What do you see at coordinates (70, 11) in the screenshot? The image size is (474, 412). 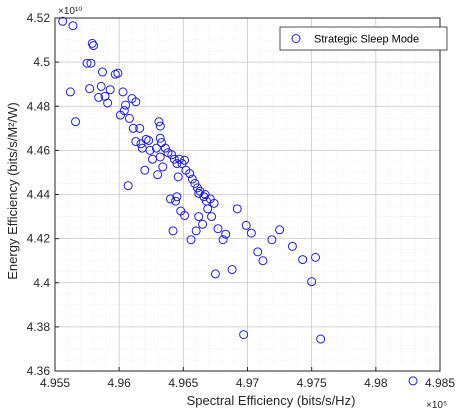 I see `y-axis-exponent: ×10¹⁰` at bounding box center [70, 11].